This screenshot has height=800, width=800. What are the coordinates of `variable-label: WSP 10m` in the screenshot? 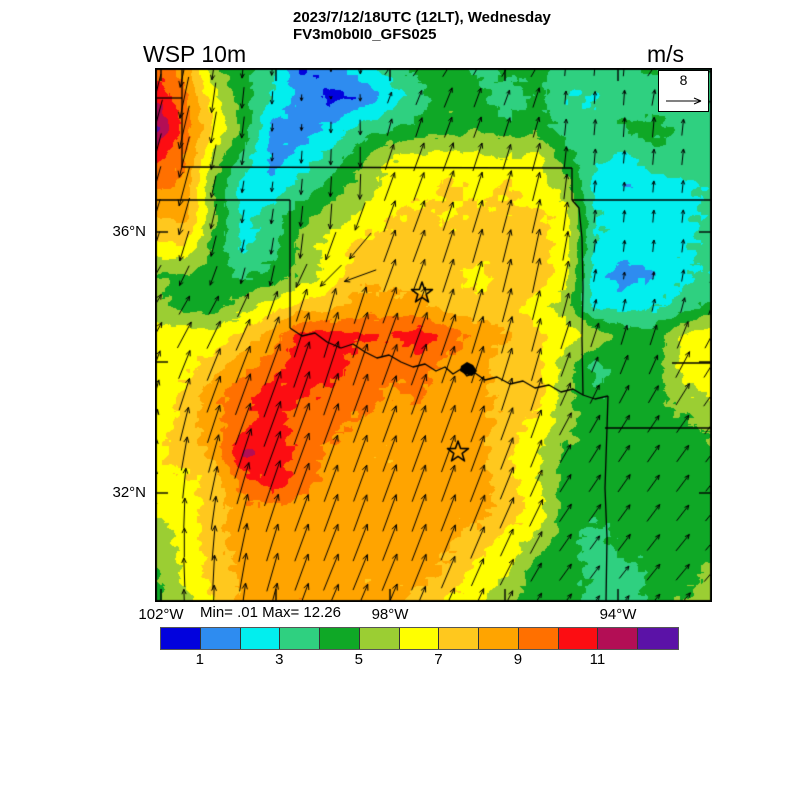 It's located at (195, 54).